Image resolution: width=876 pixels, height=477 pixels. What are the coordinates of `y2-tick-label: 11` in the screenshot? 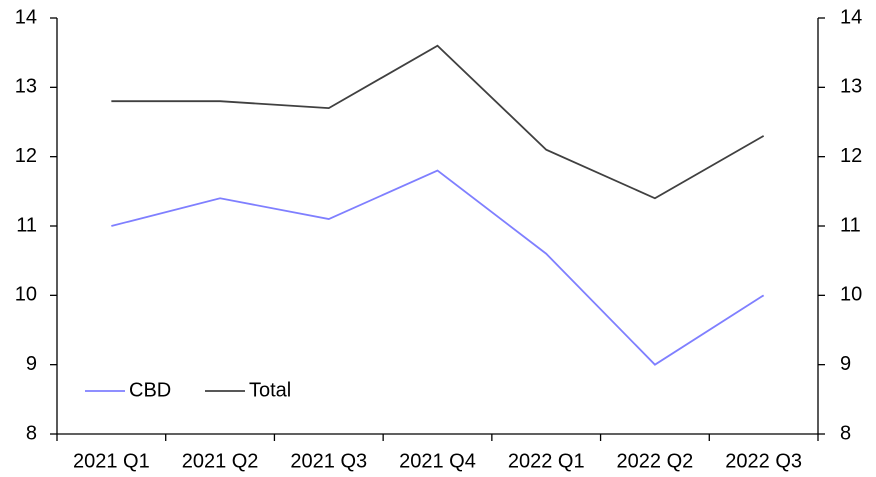 It's located at (850, 225).